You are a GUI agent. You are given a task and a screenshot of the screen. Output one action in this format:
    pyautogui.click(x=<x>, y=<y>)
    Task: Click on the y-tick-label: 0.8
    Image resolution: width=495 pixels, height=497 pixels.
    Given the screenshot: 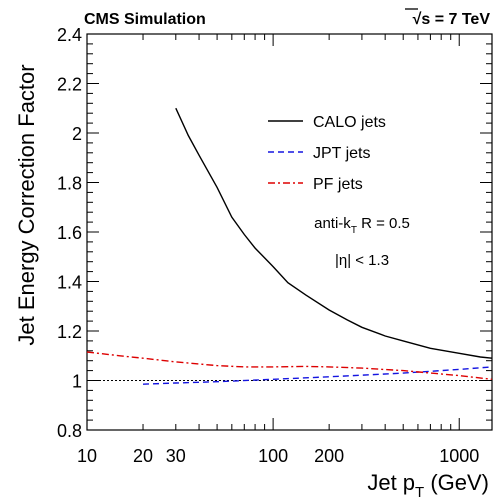 What is the action you would take?
    pyautogui.click(x=69, y=431)
    